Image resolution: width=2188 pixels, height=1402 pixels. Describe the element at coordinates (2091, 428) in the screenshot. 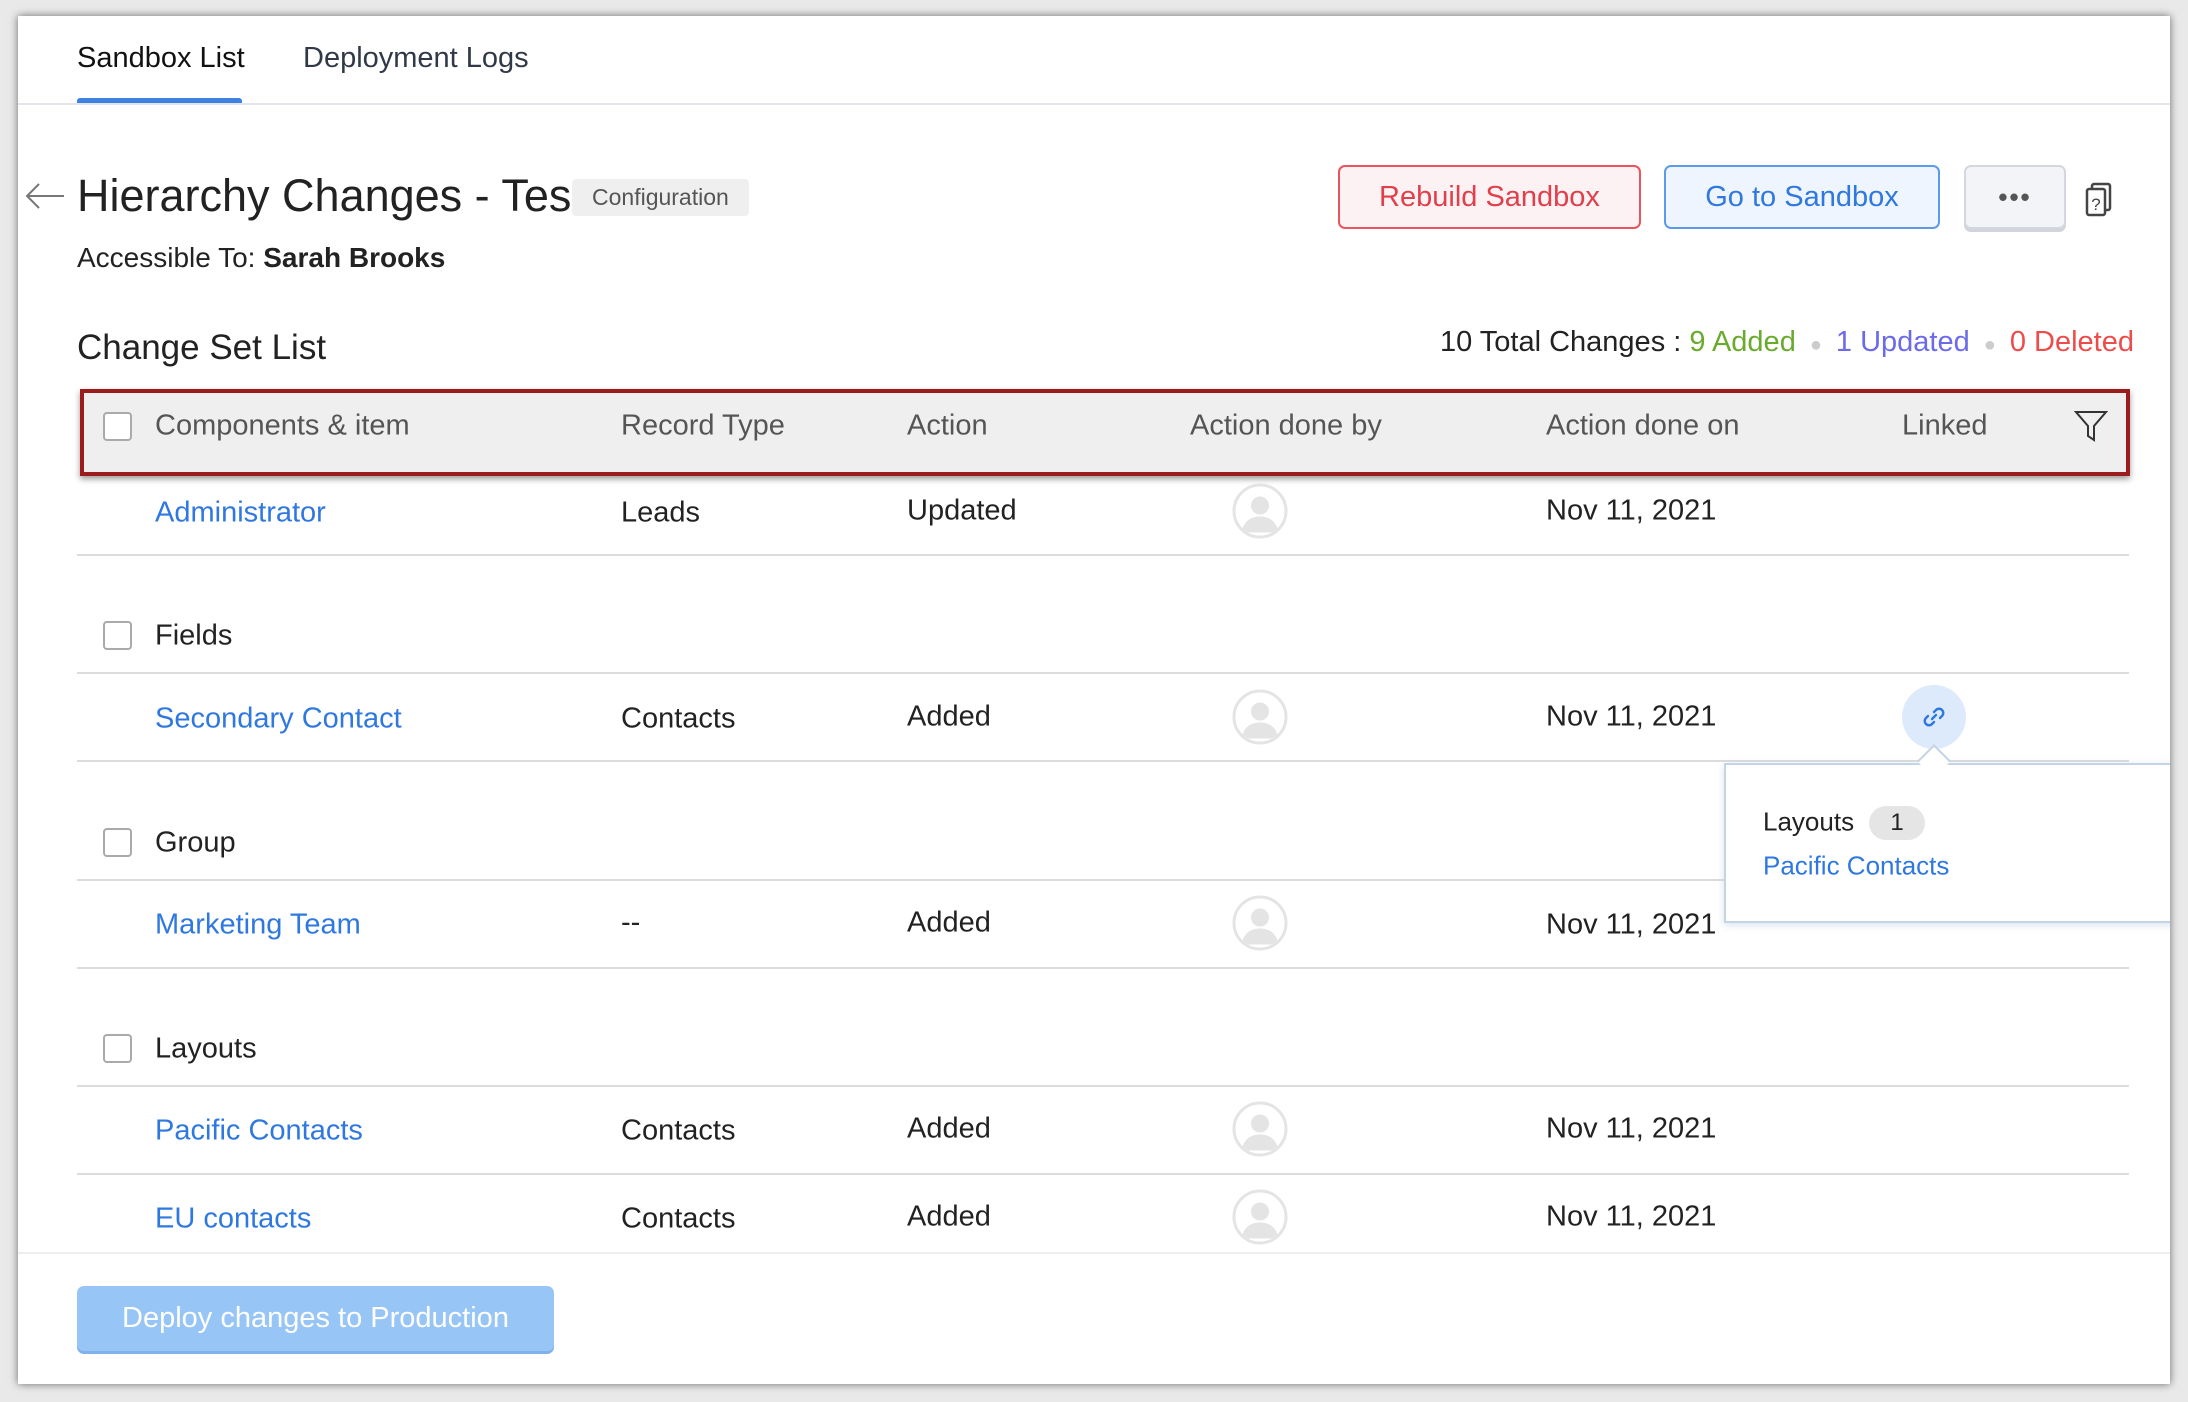

I see `filter-icon` at that location.